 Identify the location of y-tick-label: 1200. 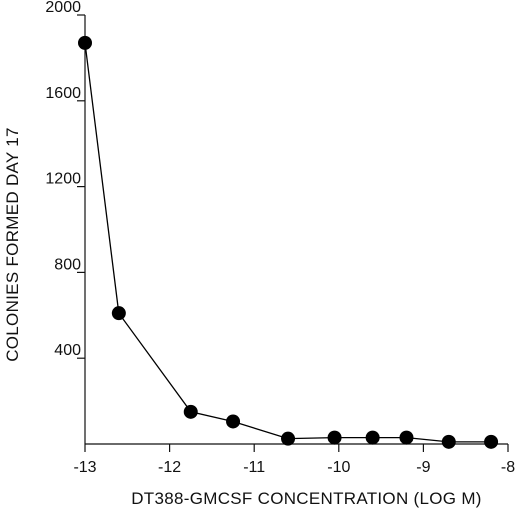
(63, 179).